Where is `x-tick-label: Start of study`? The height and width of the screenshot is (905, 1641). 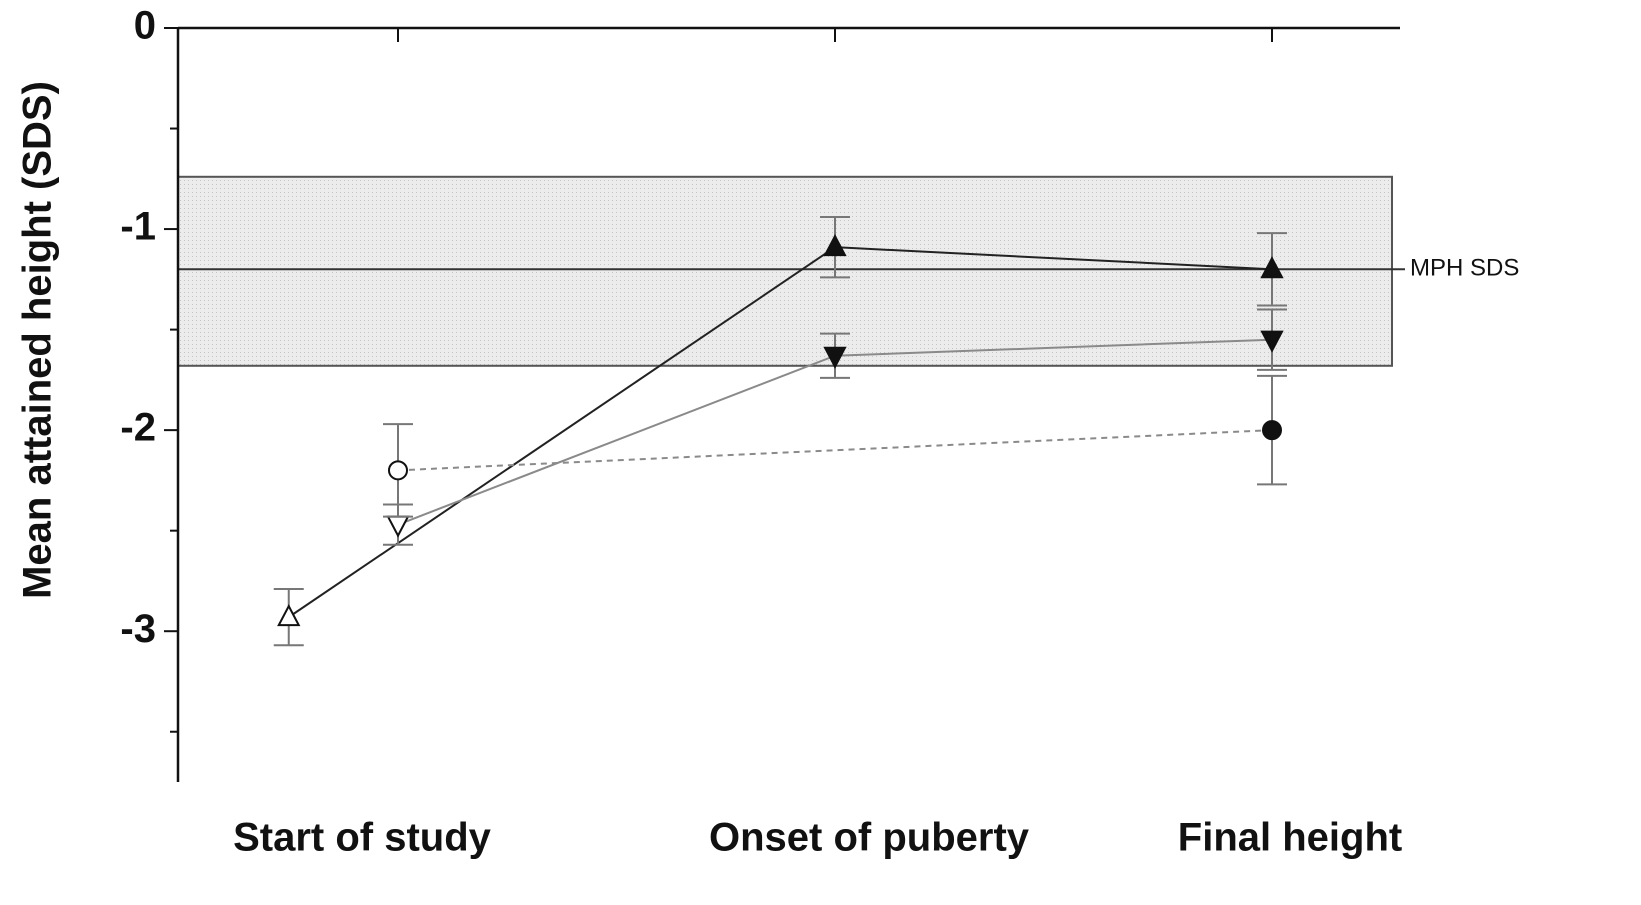 x-tick-label: Start of study is located at coordinates (362, 838).